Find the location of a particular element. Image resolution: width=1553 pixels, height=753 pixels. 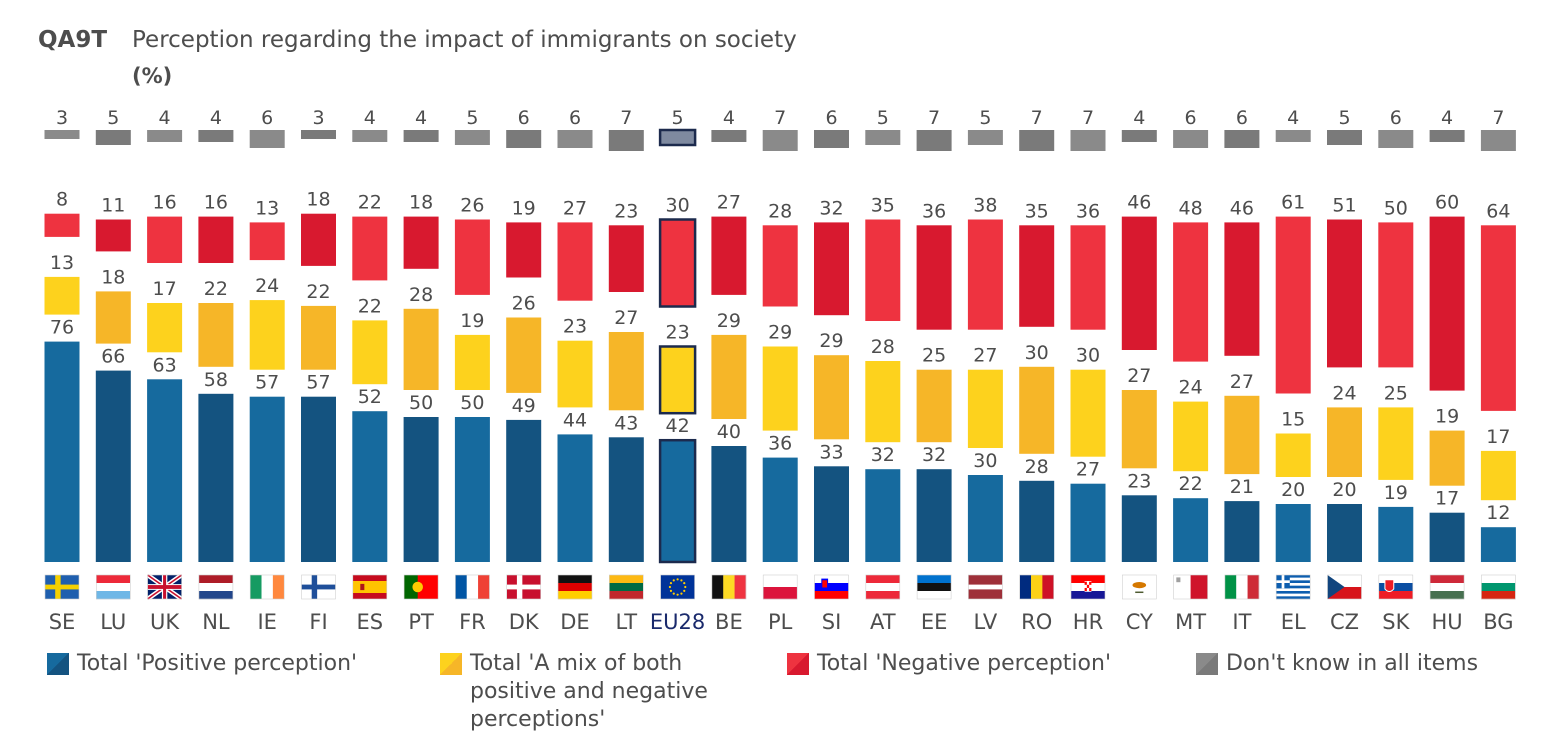

label-dontknow-uk: 4 is located at coordinates (165, 118).